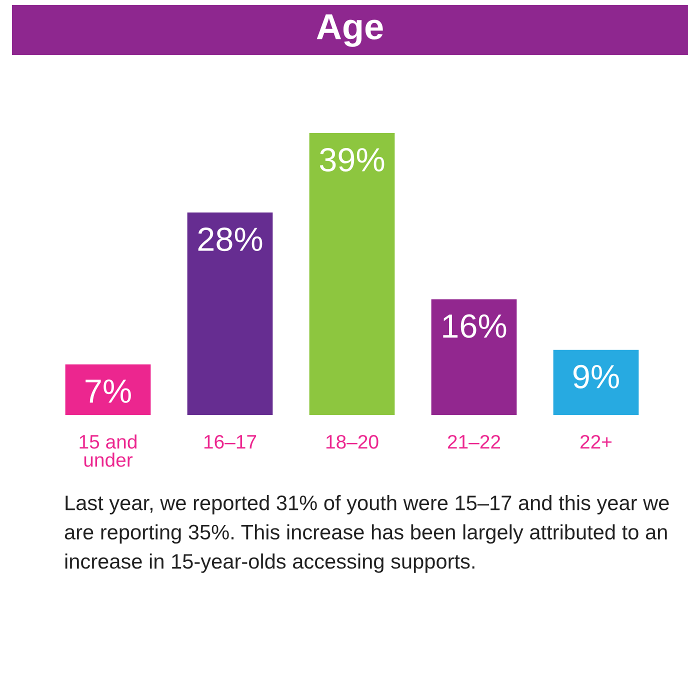 This screenshot has height=675, width=688. Describe the element at coordinates (474, 326) in the screenshot. I see `data-label: 16%` at that location.